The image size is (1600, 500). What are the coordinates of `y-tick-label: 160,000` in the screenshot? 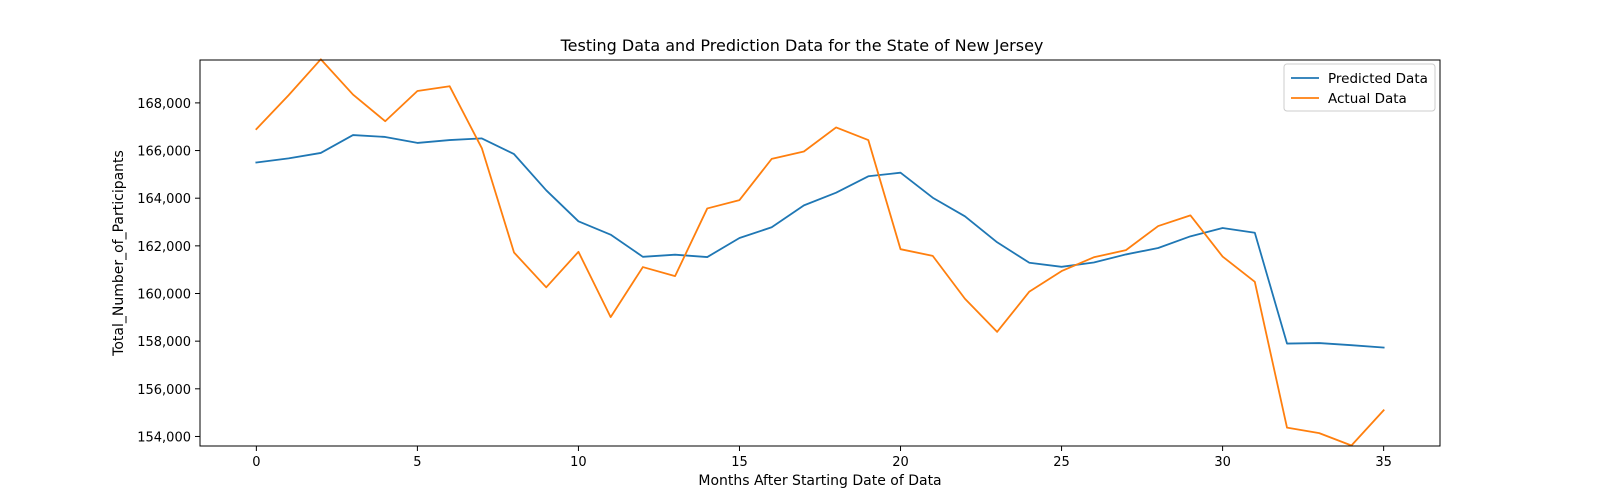 It's located at (164, 295).